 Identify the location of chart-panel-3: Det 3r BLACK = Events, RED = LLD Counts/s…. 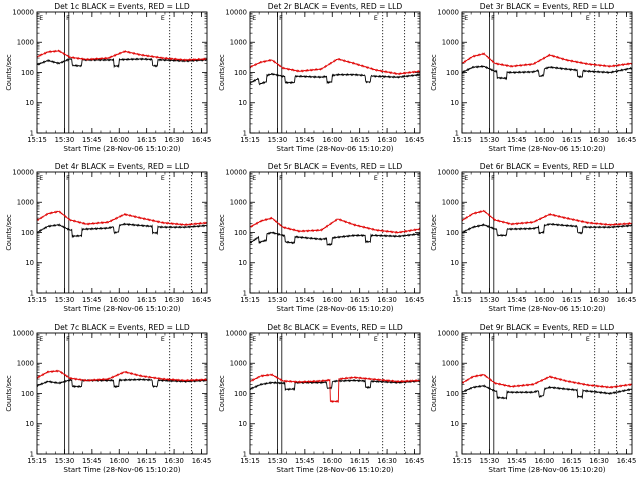
(533, 77).